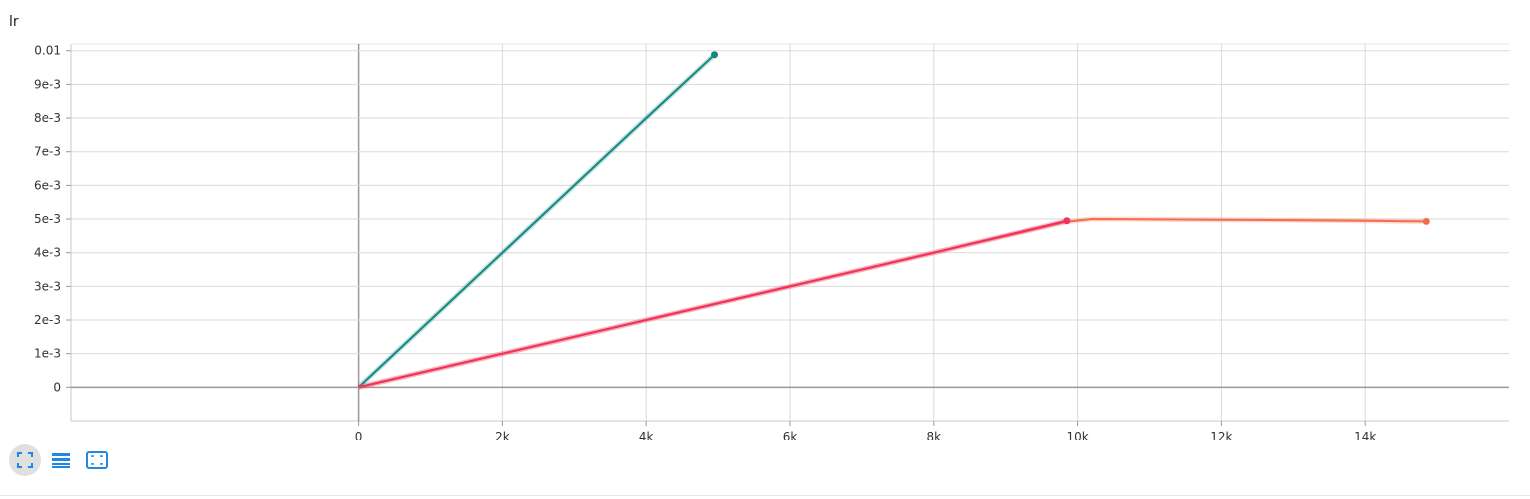 The height and width of the screenshot is (499, 1530). What do you see at coordinates (502, 435) in the screenshot?
I see `x-tick-label: 2k` at bounding box center [502, 435].